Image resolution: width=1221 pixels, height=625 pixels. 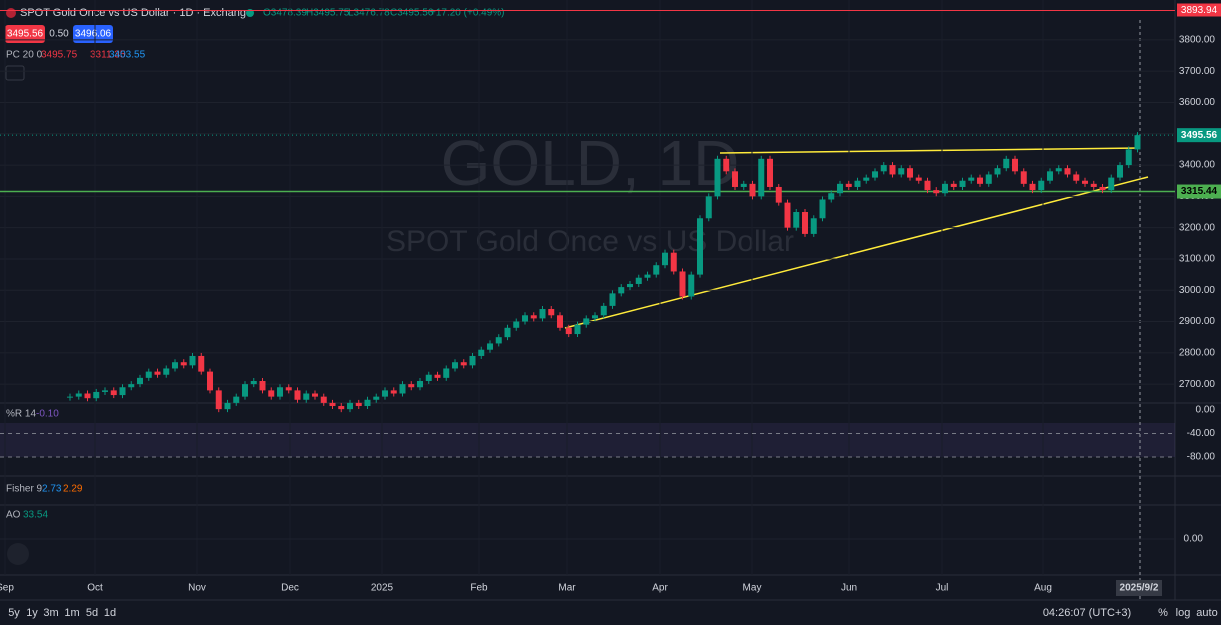 I want to click on watermark-name: SPOT Gold Once vs US Dollar, so click(x=590, y=241).